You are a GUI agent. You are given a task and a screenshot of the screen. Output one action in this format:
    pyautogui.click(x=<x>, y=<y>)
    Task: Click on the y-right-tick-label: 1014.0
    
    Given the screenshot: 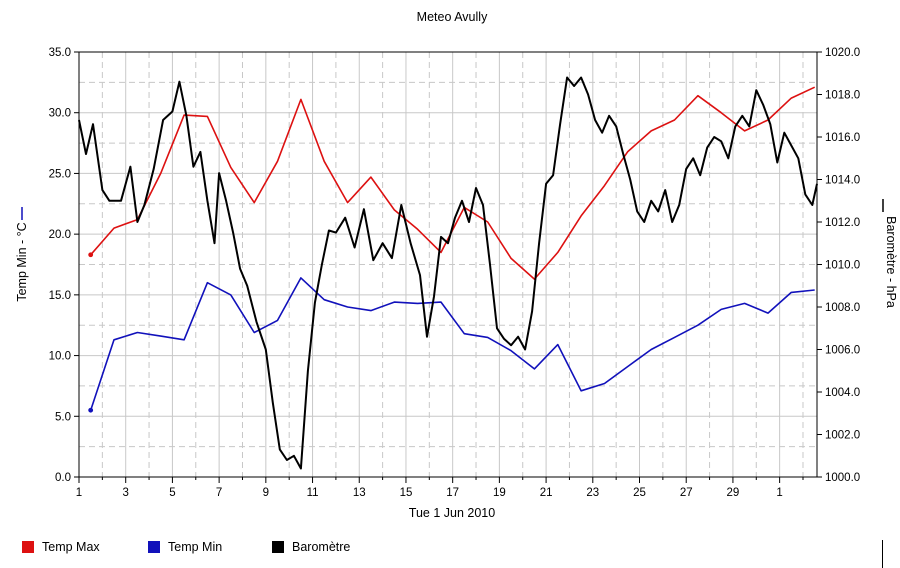 What is the action you would take?
    pyautogui.click(x=842, y=181)
    